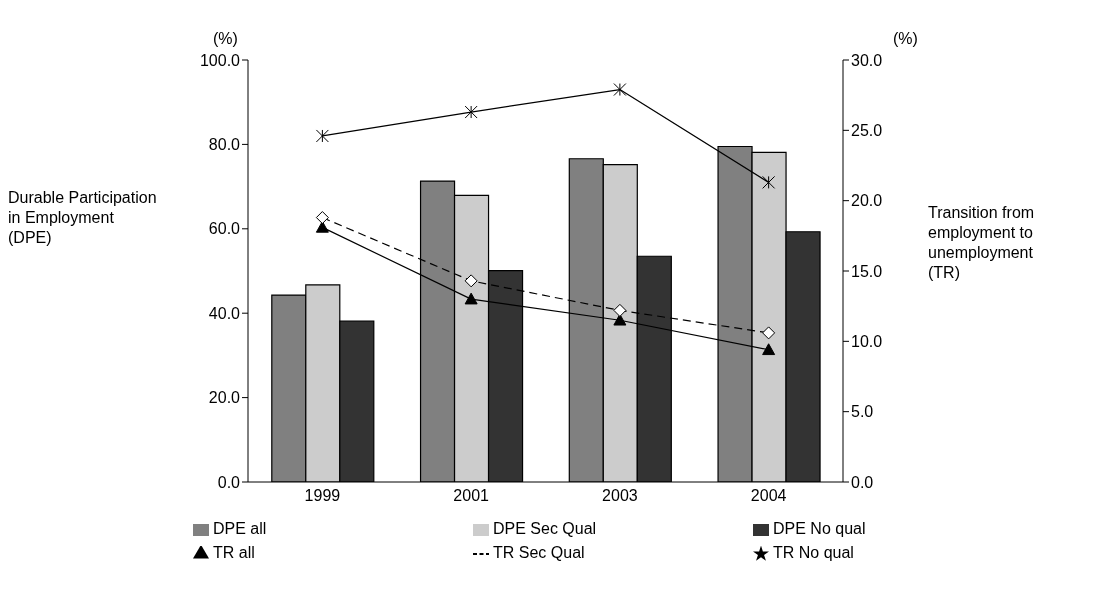 The height and width of the screenshot is (602, 1097). I want to click on y2-tick-label: 10.0, so click(867, 342).